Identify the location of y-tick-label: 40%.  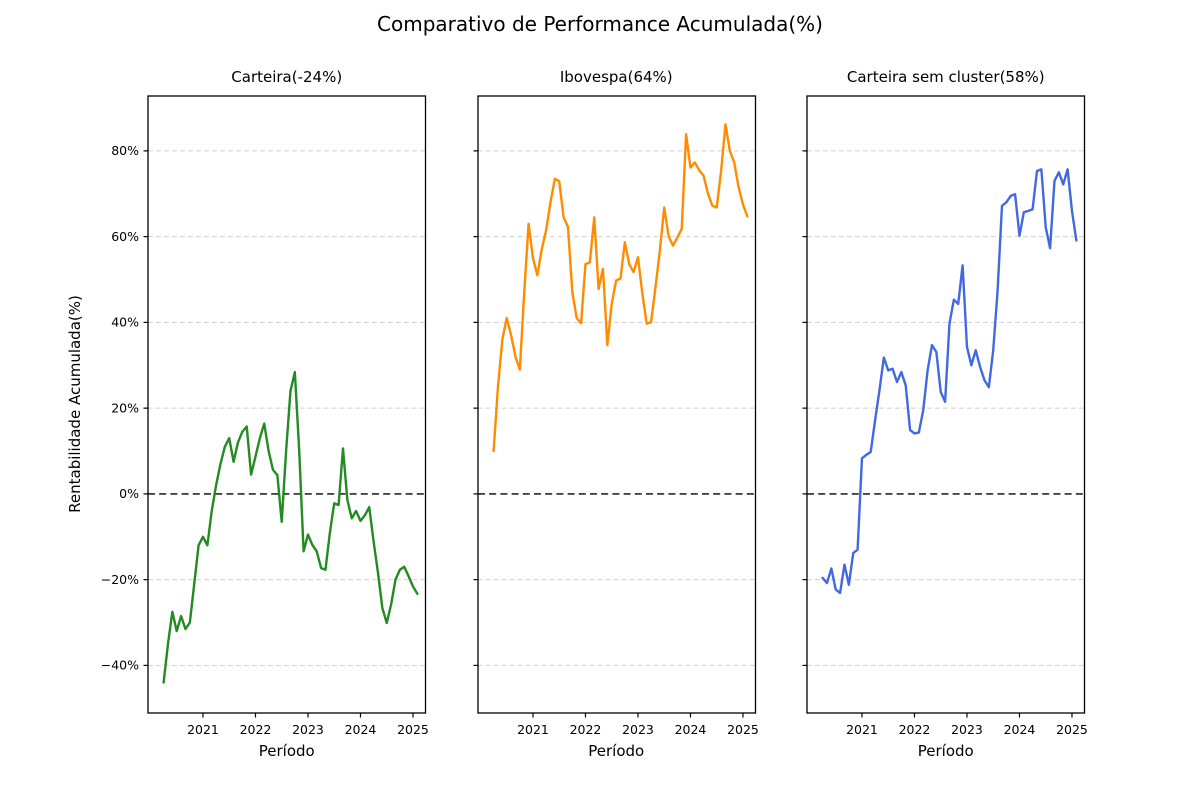
(125, 322).